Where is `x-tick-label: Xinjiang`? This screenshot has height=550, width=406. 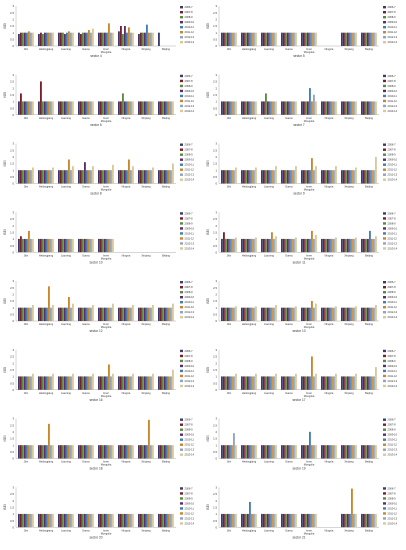 x-tick-label: Xinjiang is located at coordinates (349, 324).